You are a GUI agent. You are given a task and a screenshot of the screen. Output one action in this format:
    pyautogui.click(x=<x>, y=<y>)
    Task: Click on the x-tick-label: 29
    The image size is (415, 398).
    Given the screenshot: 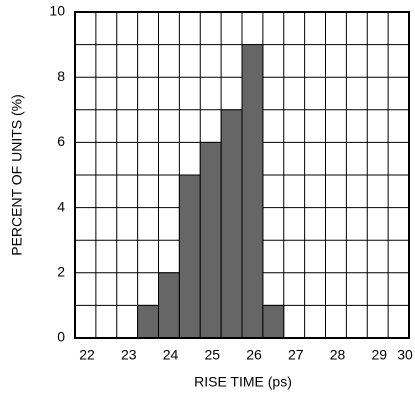 What is the action you would take?
    pyautogui.click(x=379, y=355)
    